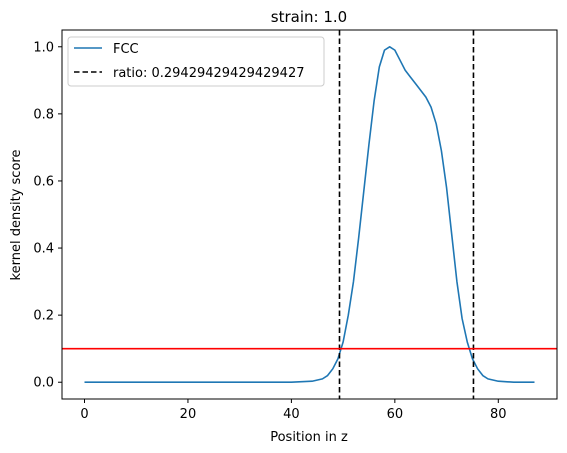  Describe the element at coordinates (309, 17) in the screenshot. I see `chart-title: strain: 1.0` at that location.